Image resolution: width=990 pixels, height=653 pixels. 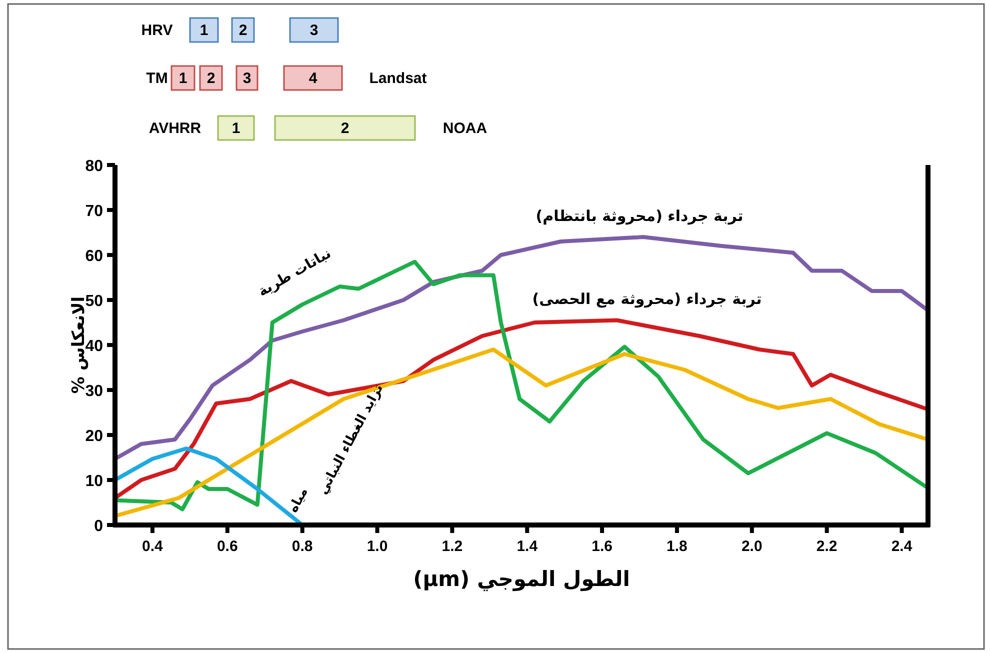 What do you see at coordinates (751, 546) in the screenshot?
I see `x-tick-label: 2.0` at bounding box center [751, 546].